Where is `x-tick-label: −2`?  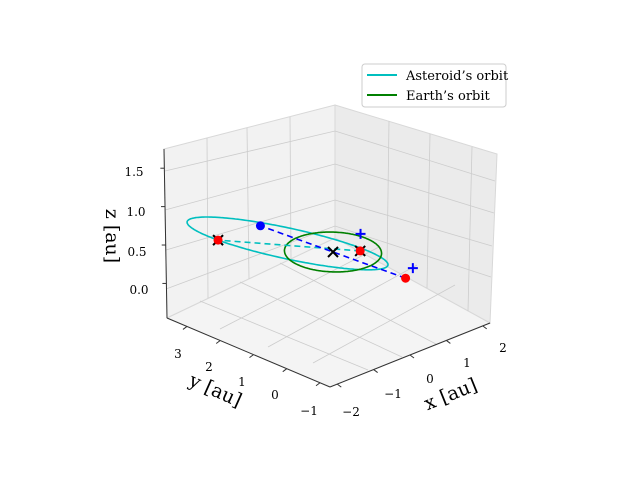 x-tick-label: −2 is located at coordinates (351, 412).